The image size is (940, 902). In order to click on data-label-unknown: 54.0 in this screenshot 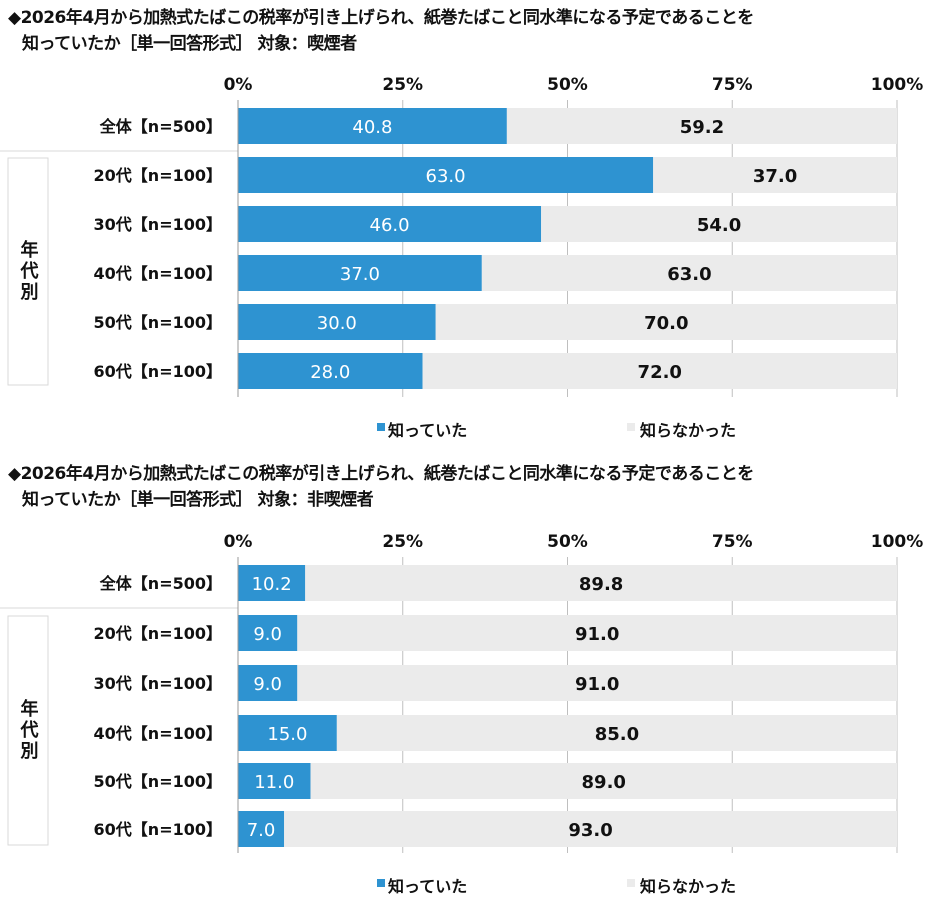, I will do `click(719, 225)`.